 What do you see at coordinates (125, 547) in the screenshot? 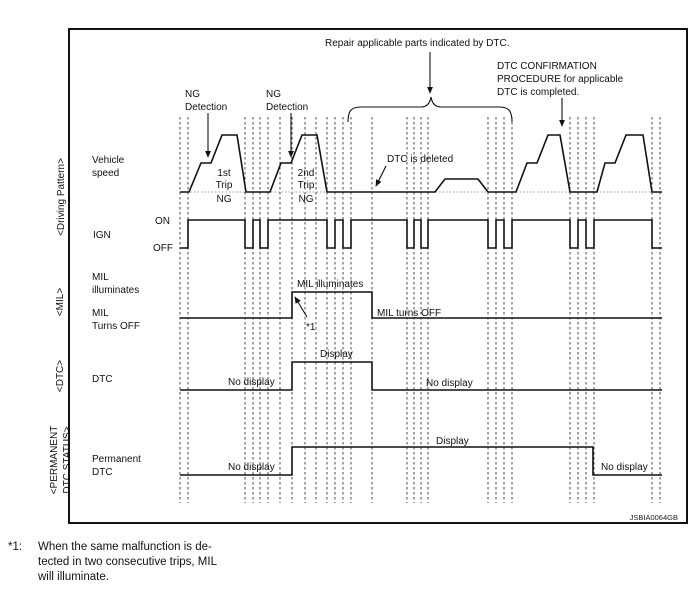
I see `footnote-line1: When the same malfunction is de-` at bounding box center [125, 547].